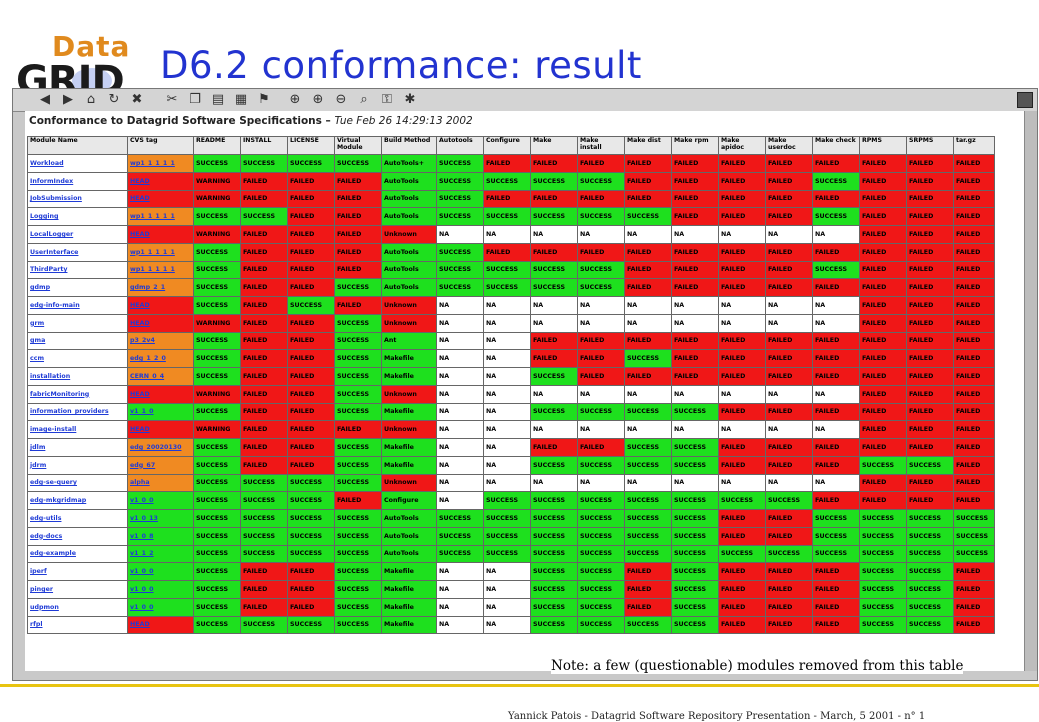  Describe the element at coordinates (1030, 391) in the screenshot. I see `vertical-scrollbar` at that location.